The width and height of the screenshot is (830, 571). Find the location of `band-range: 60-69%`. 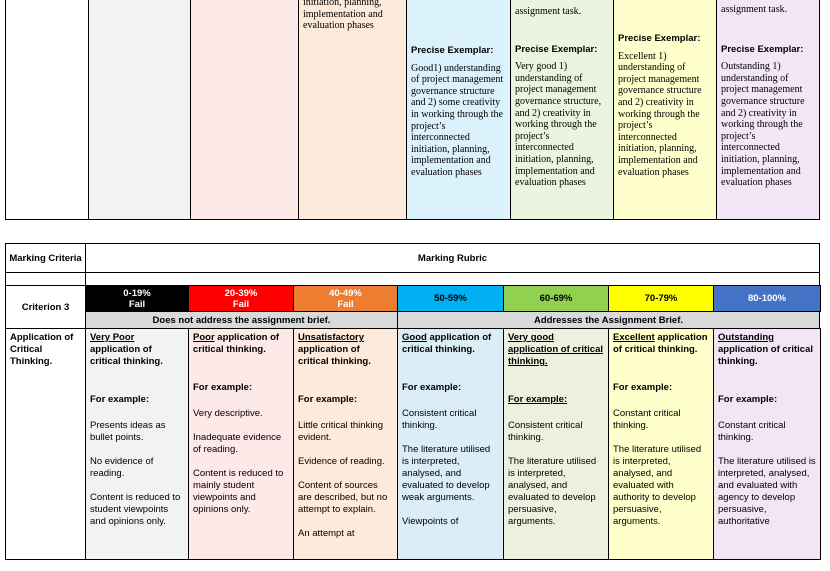

band-range: 60-69% is located at coordinates (556, 298).